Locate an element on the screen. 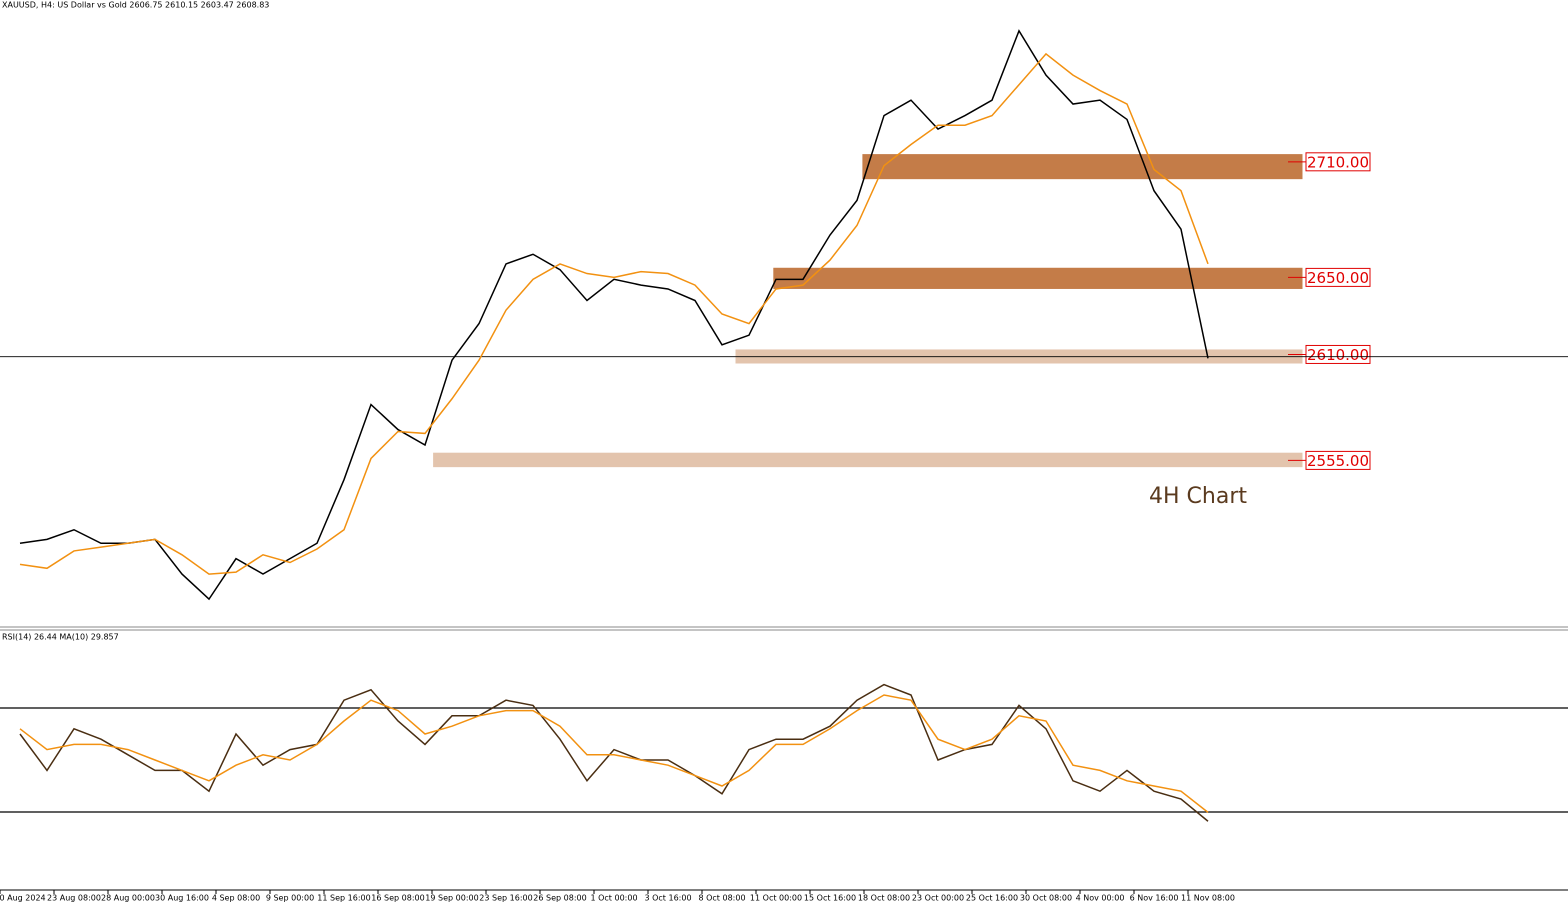  level-label: 2610.00 is located at coordinates (1338, 355).